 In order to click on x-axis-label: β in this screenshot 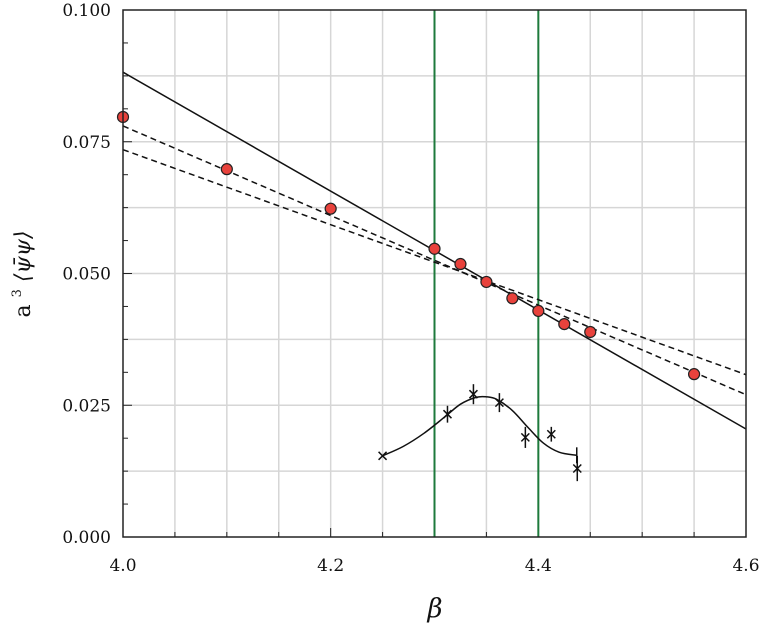, I will do `click(434, 609)`.